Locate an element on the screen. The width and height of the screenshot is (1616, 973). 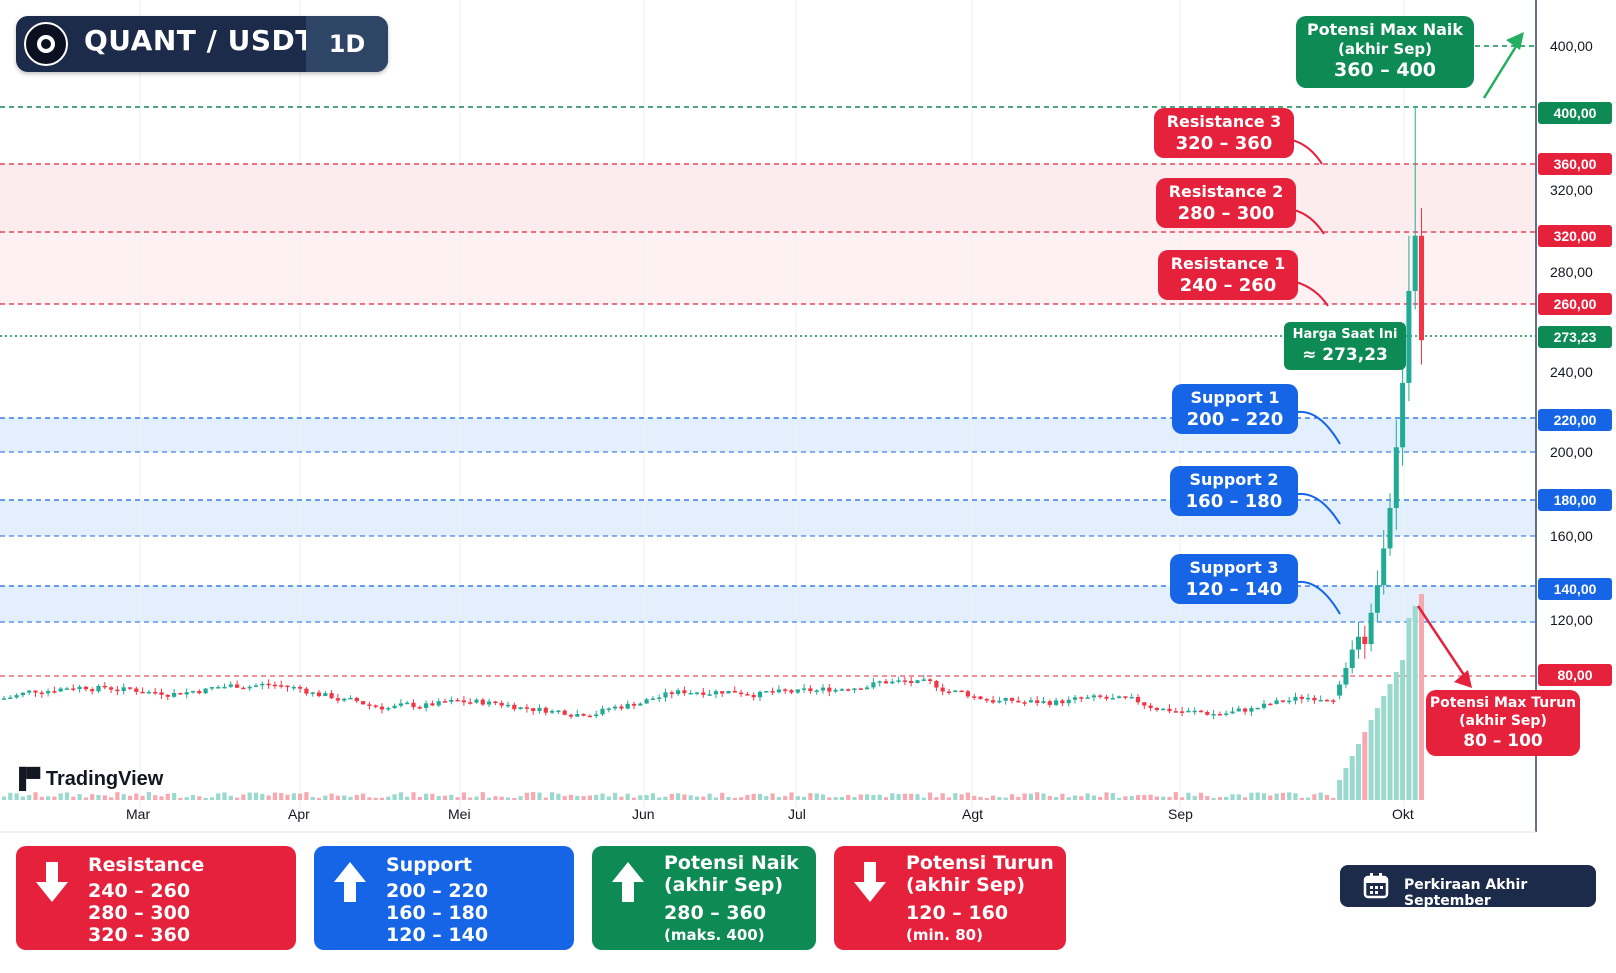
resistance-card-value: 240 – 260 is located at coordinates (139, 891).